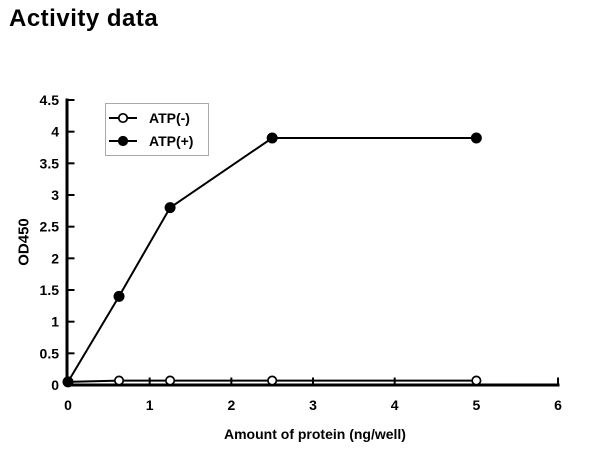 The image size is (608, 461). What do you see at coordinates (50, 290) in the screenshot?
I see `y-tick-label: 1.5` at bounding box center [50, 290].